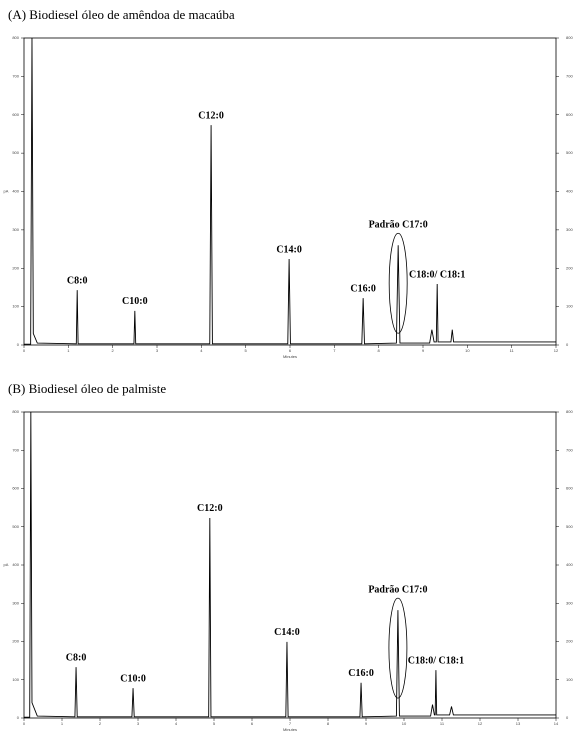 The height and width of the screenshot is (739, 586). What do you see at coordinates (556, 723) in the screenshot?
I see `x-tick-label: 14` at bounding box center [556, 723].